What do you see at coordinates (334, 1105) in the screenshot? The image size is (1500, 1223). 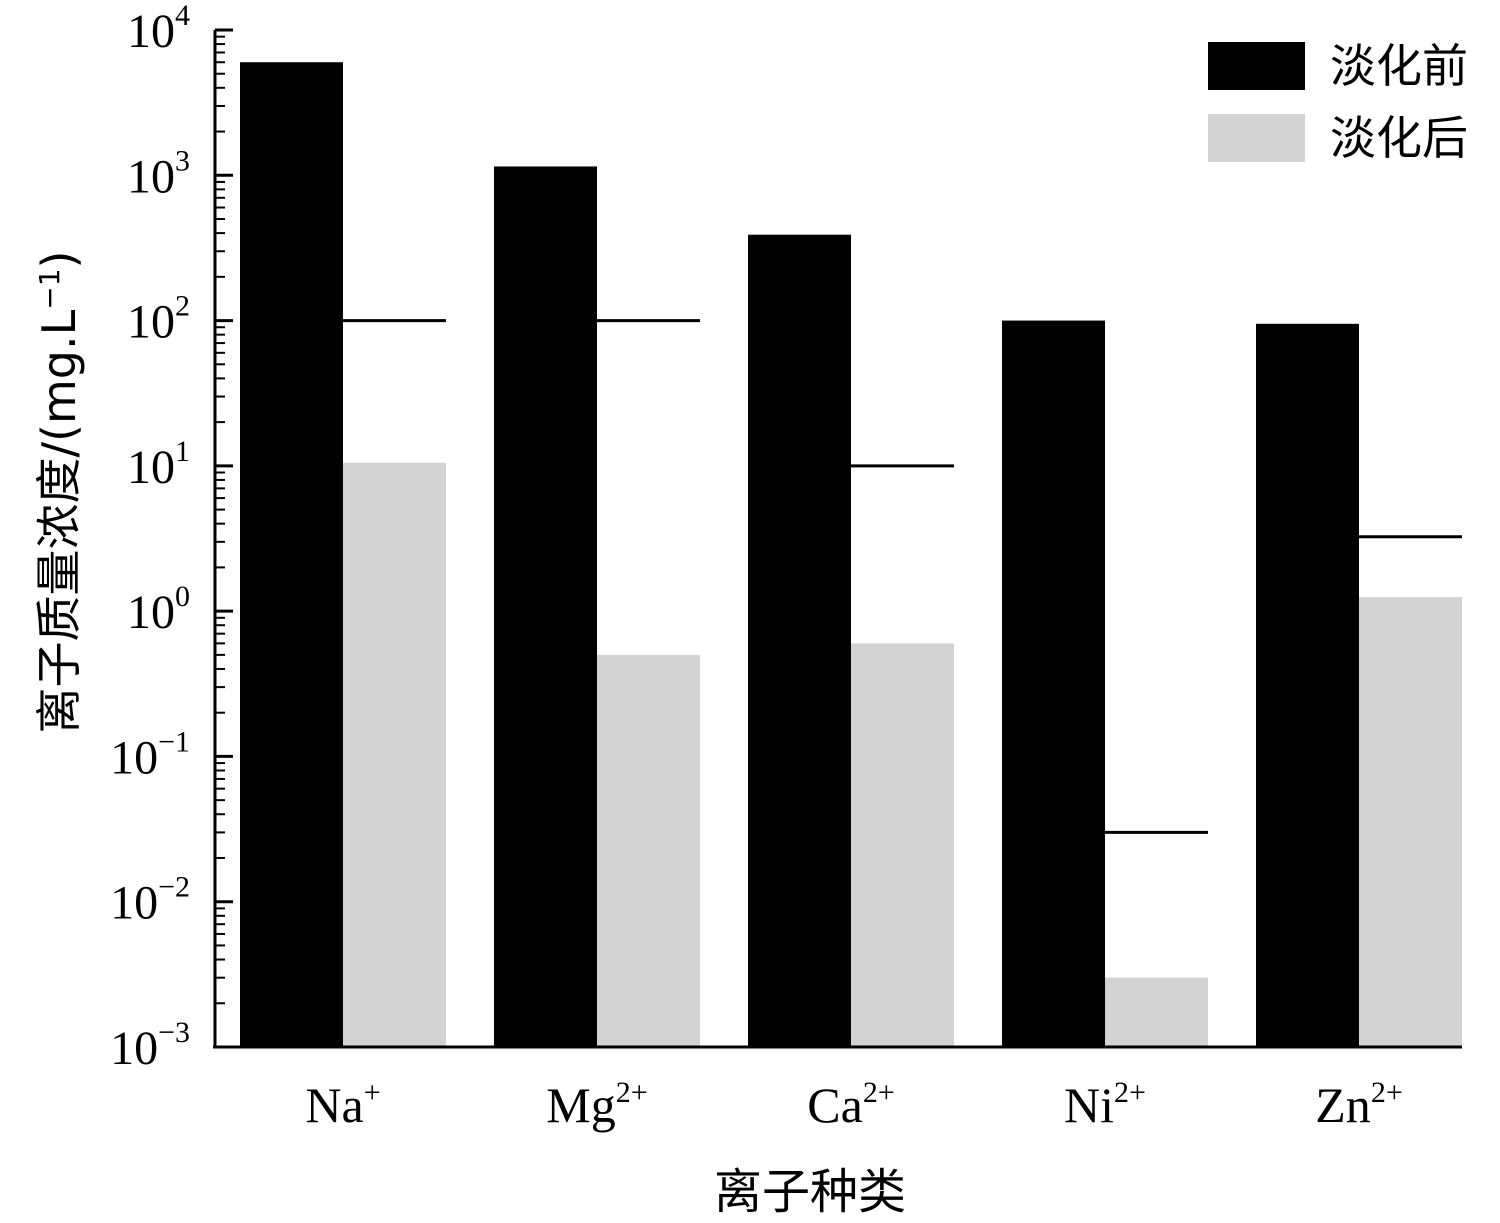 I see `x-tick-label-base: Na` at bounding box center [334, 1105].